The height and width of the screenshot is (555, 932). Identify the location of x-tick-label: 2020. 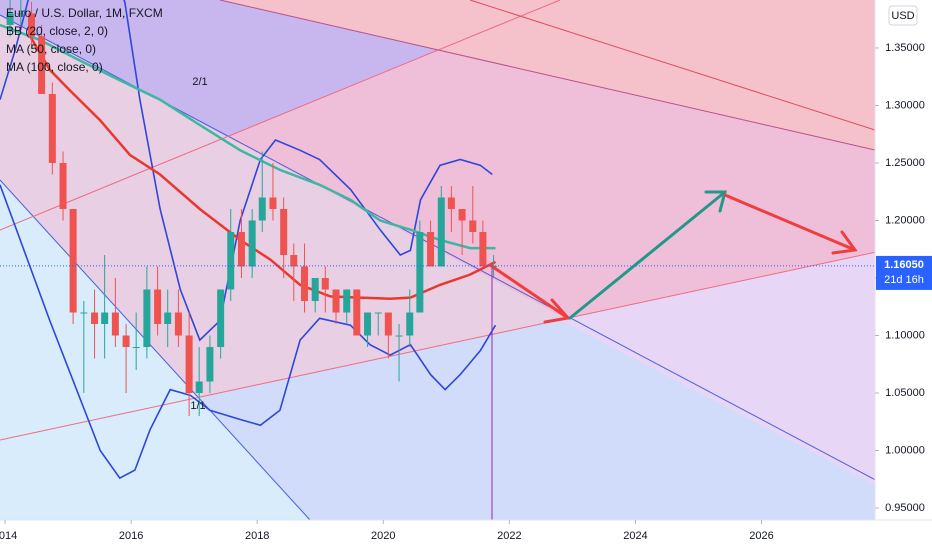
(383, 536).